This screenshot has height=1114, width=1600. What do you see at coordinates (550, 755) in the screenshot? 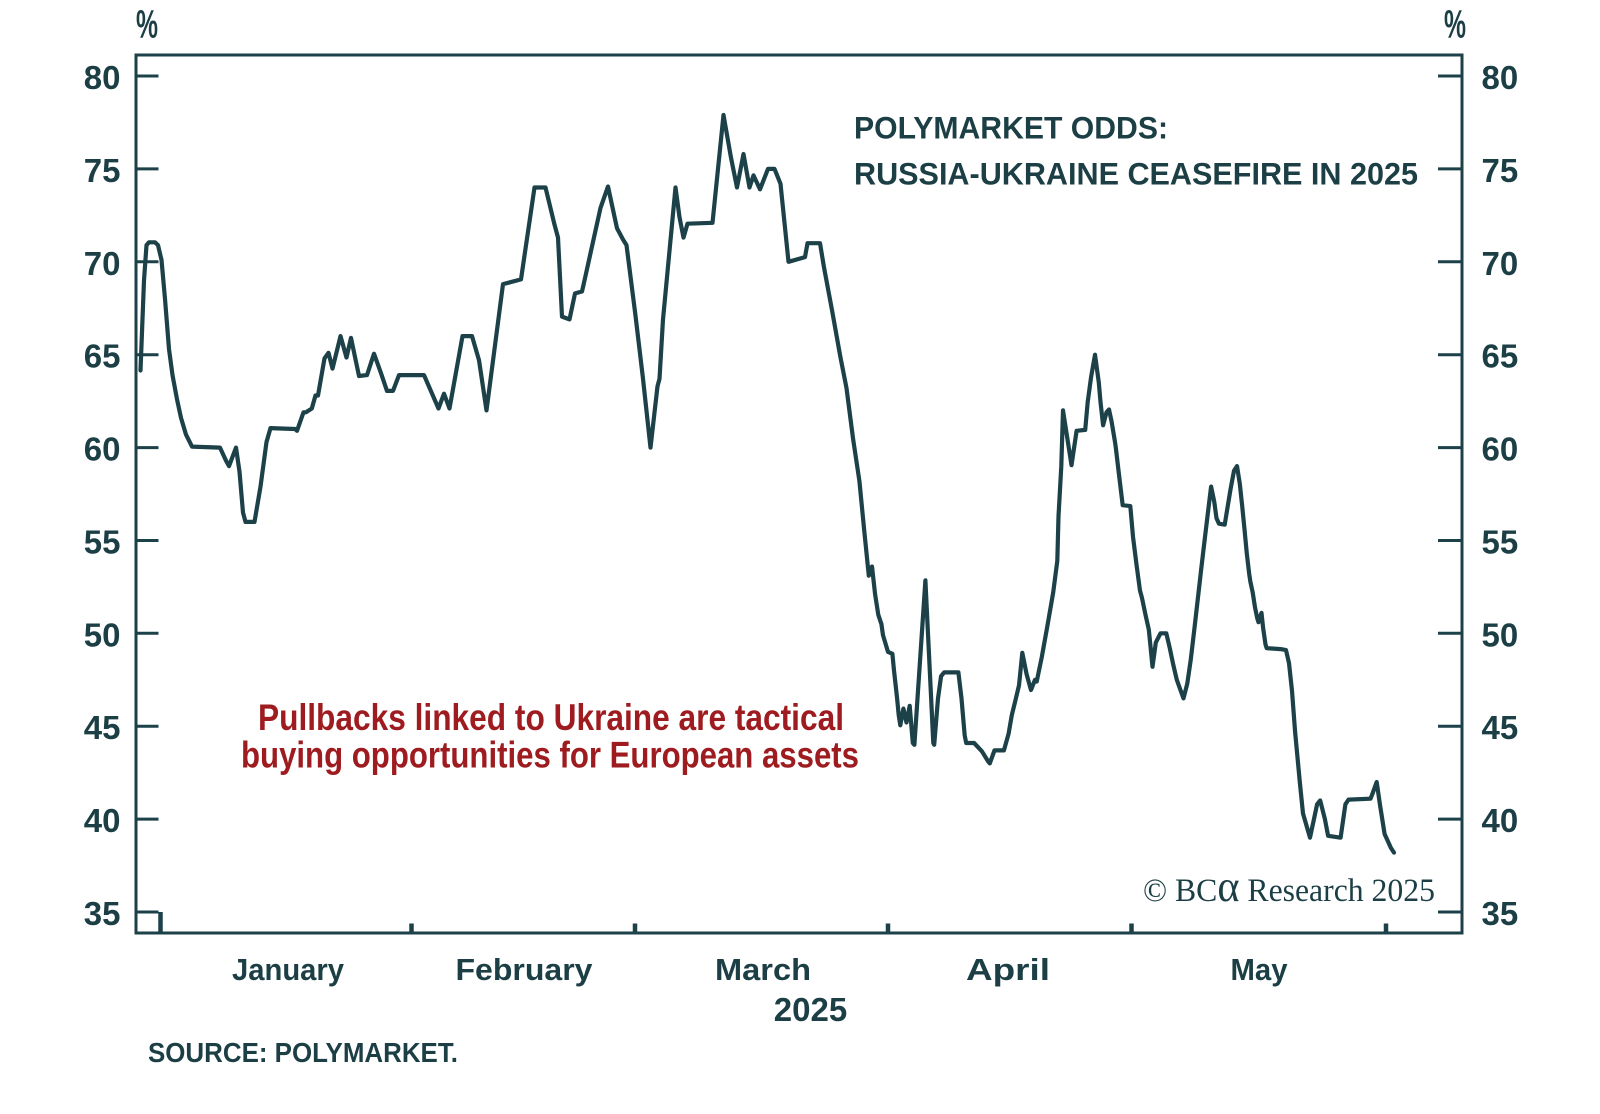
I see `svg-text:buying opportunities for Europ: buying opportunities for European assets` at bounding box center [550, 755].